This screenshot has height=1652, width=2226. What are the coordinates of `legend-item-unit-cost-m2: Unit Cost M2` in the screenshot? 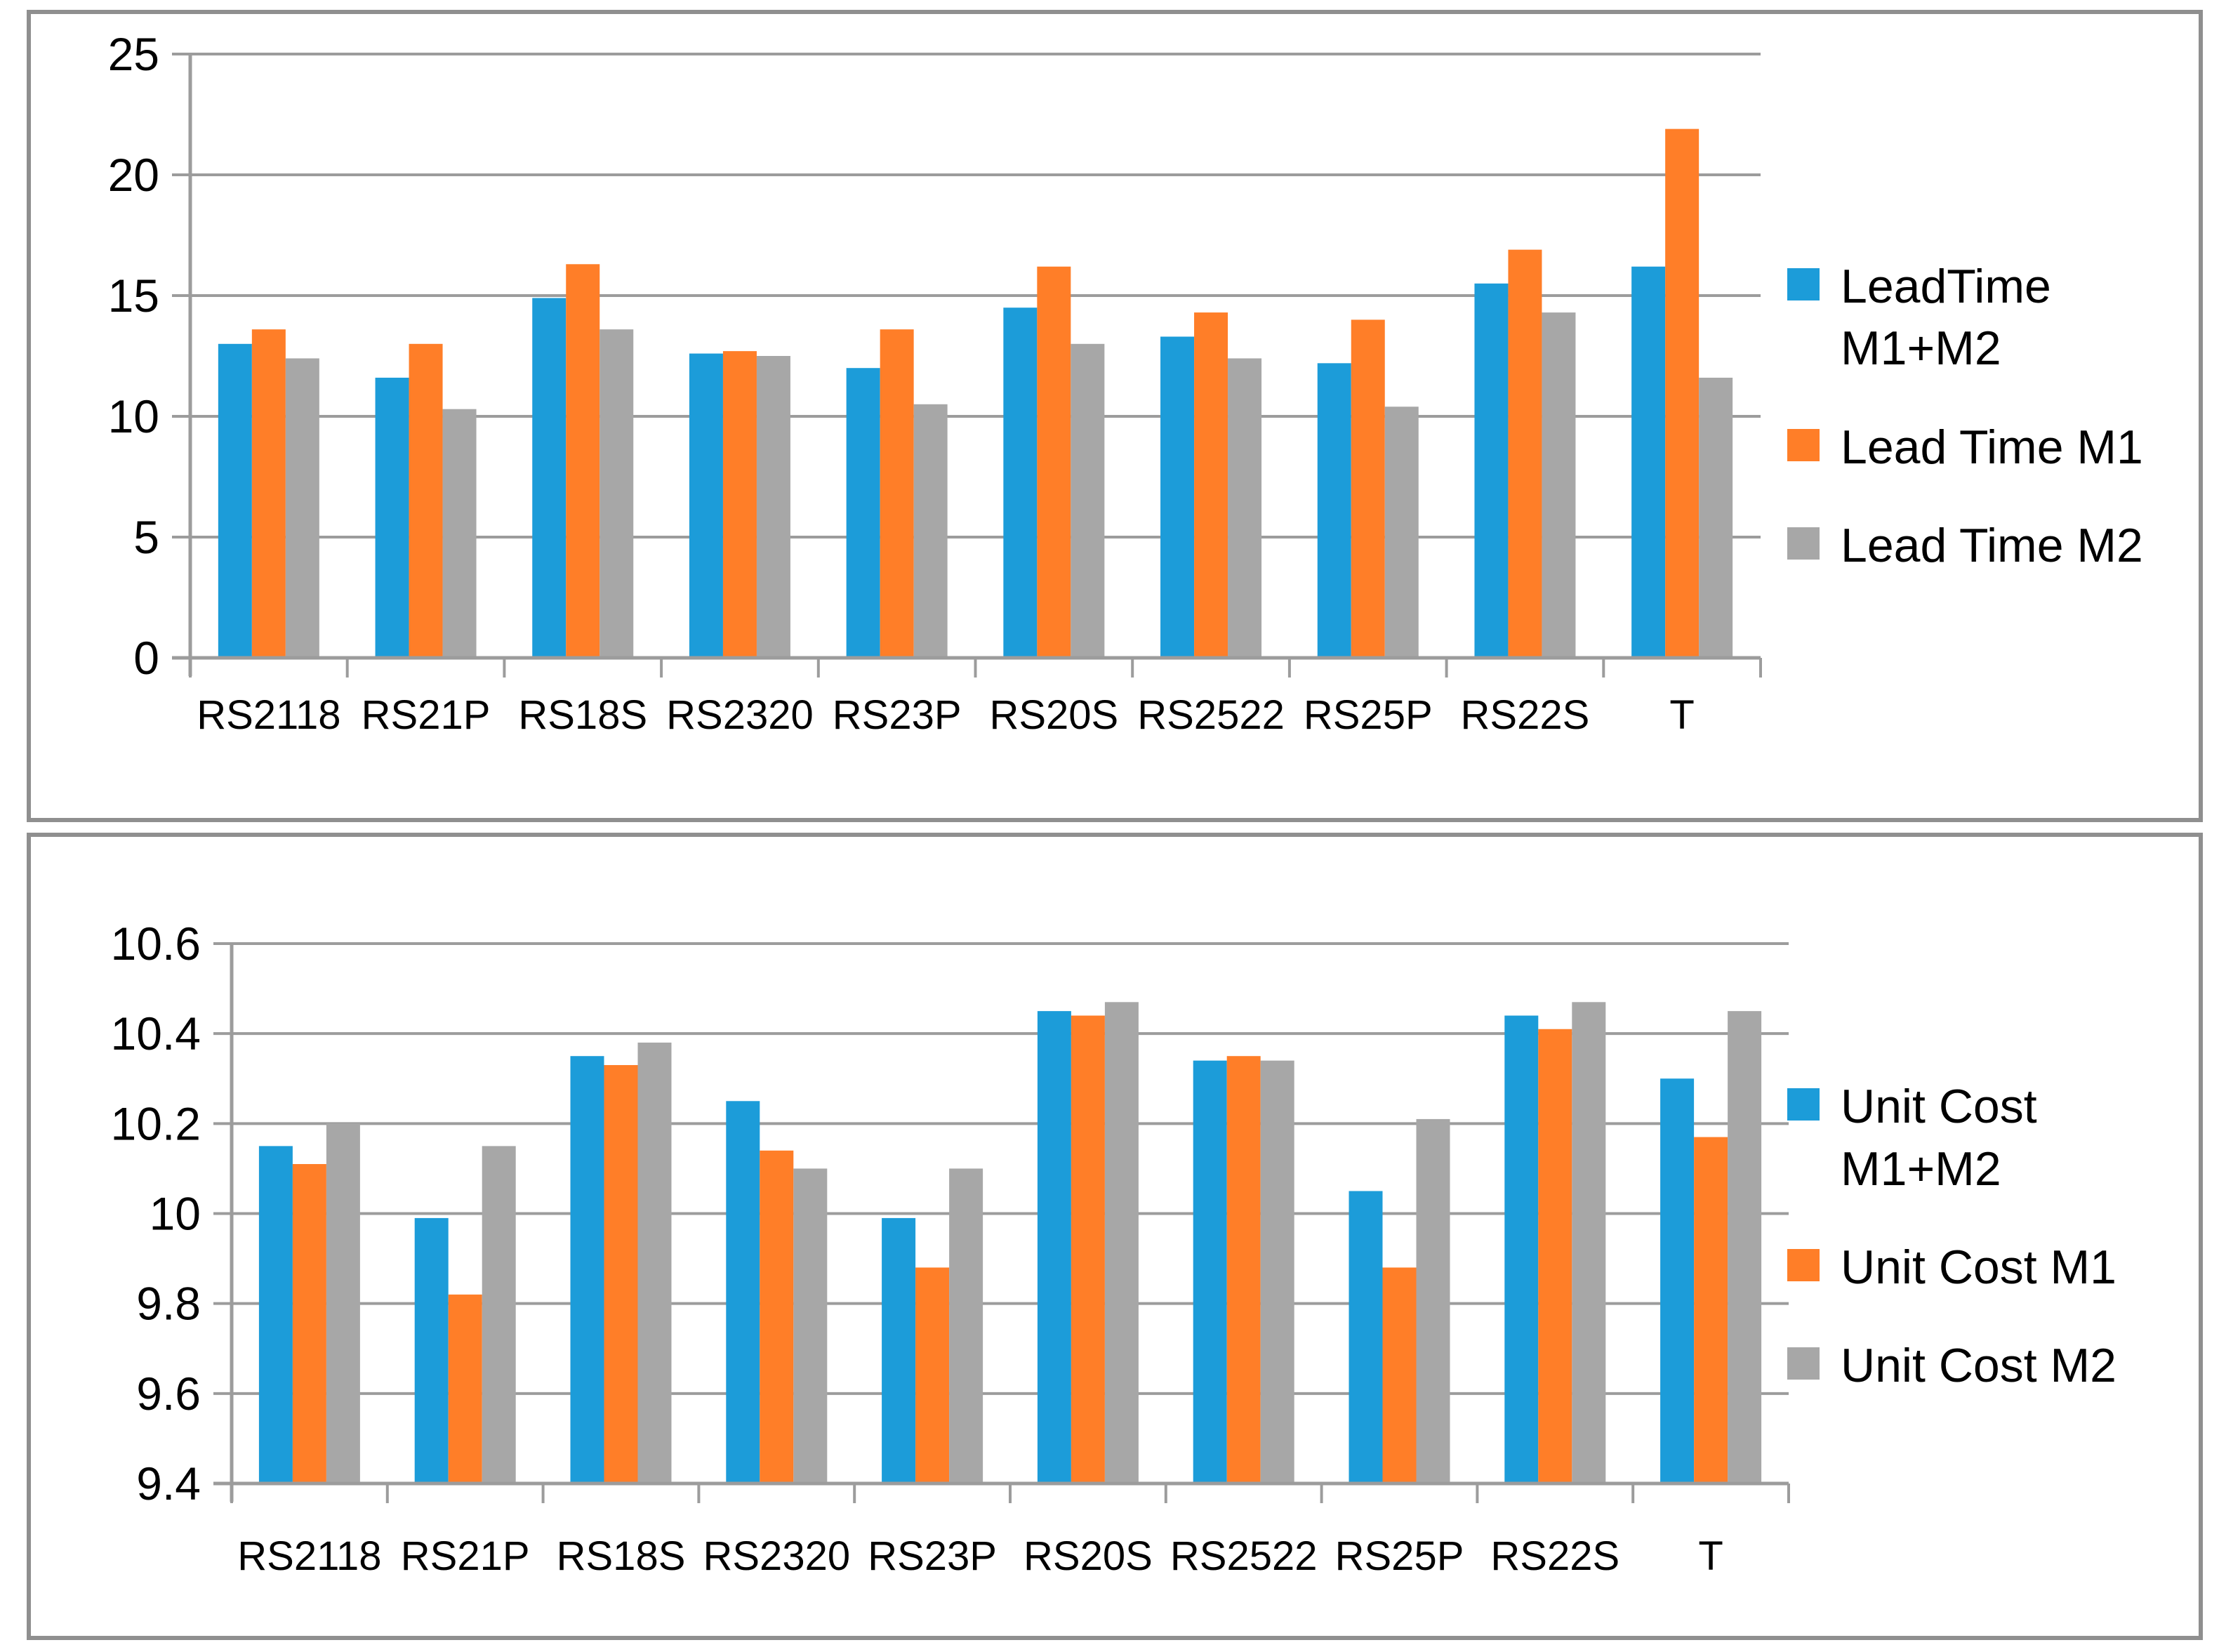 It's located at (1976, 1365).